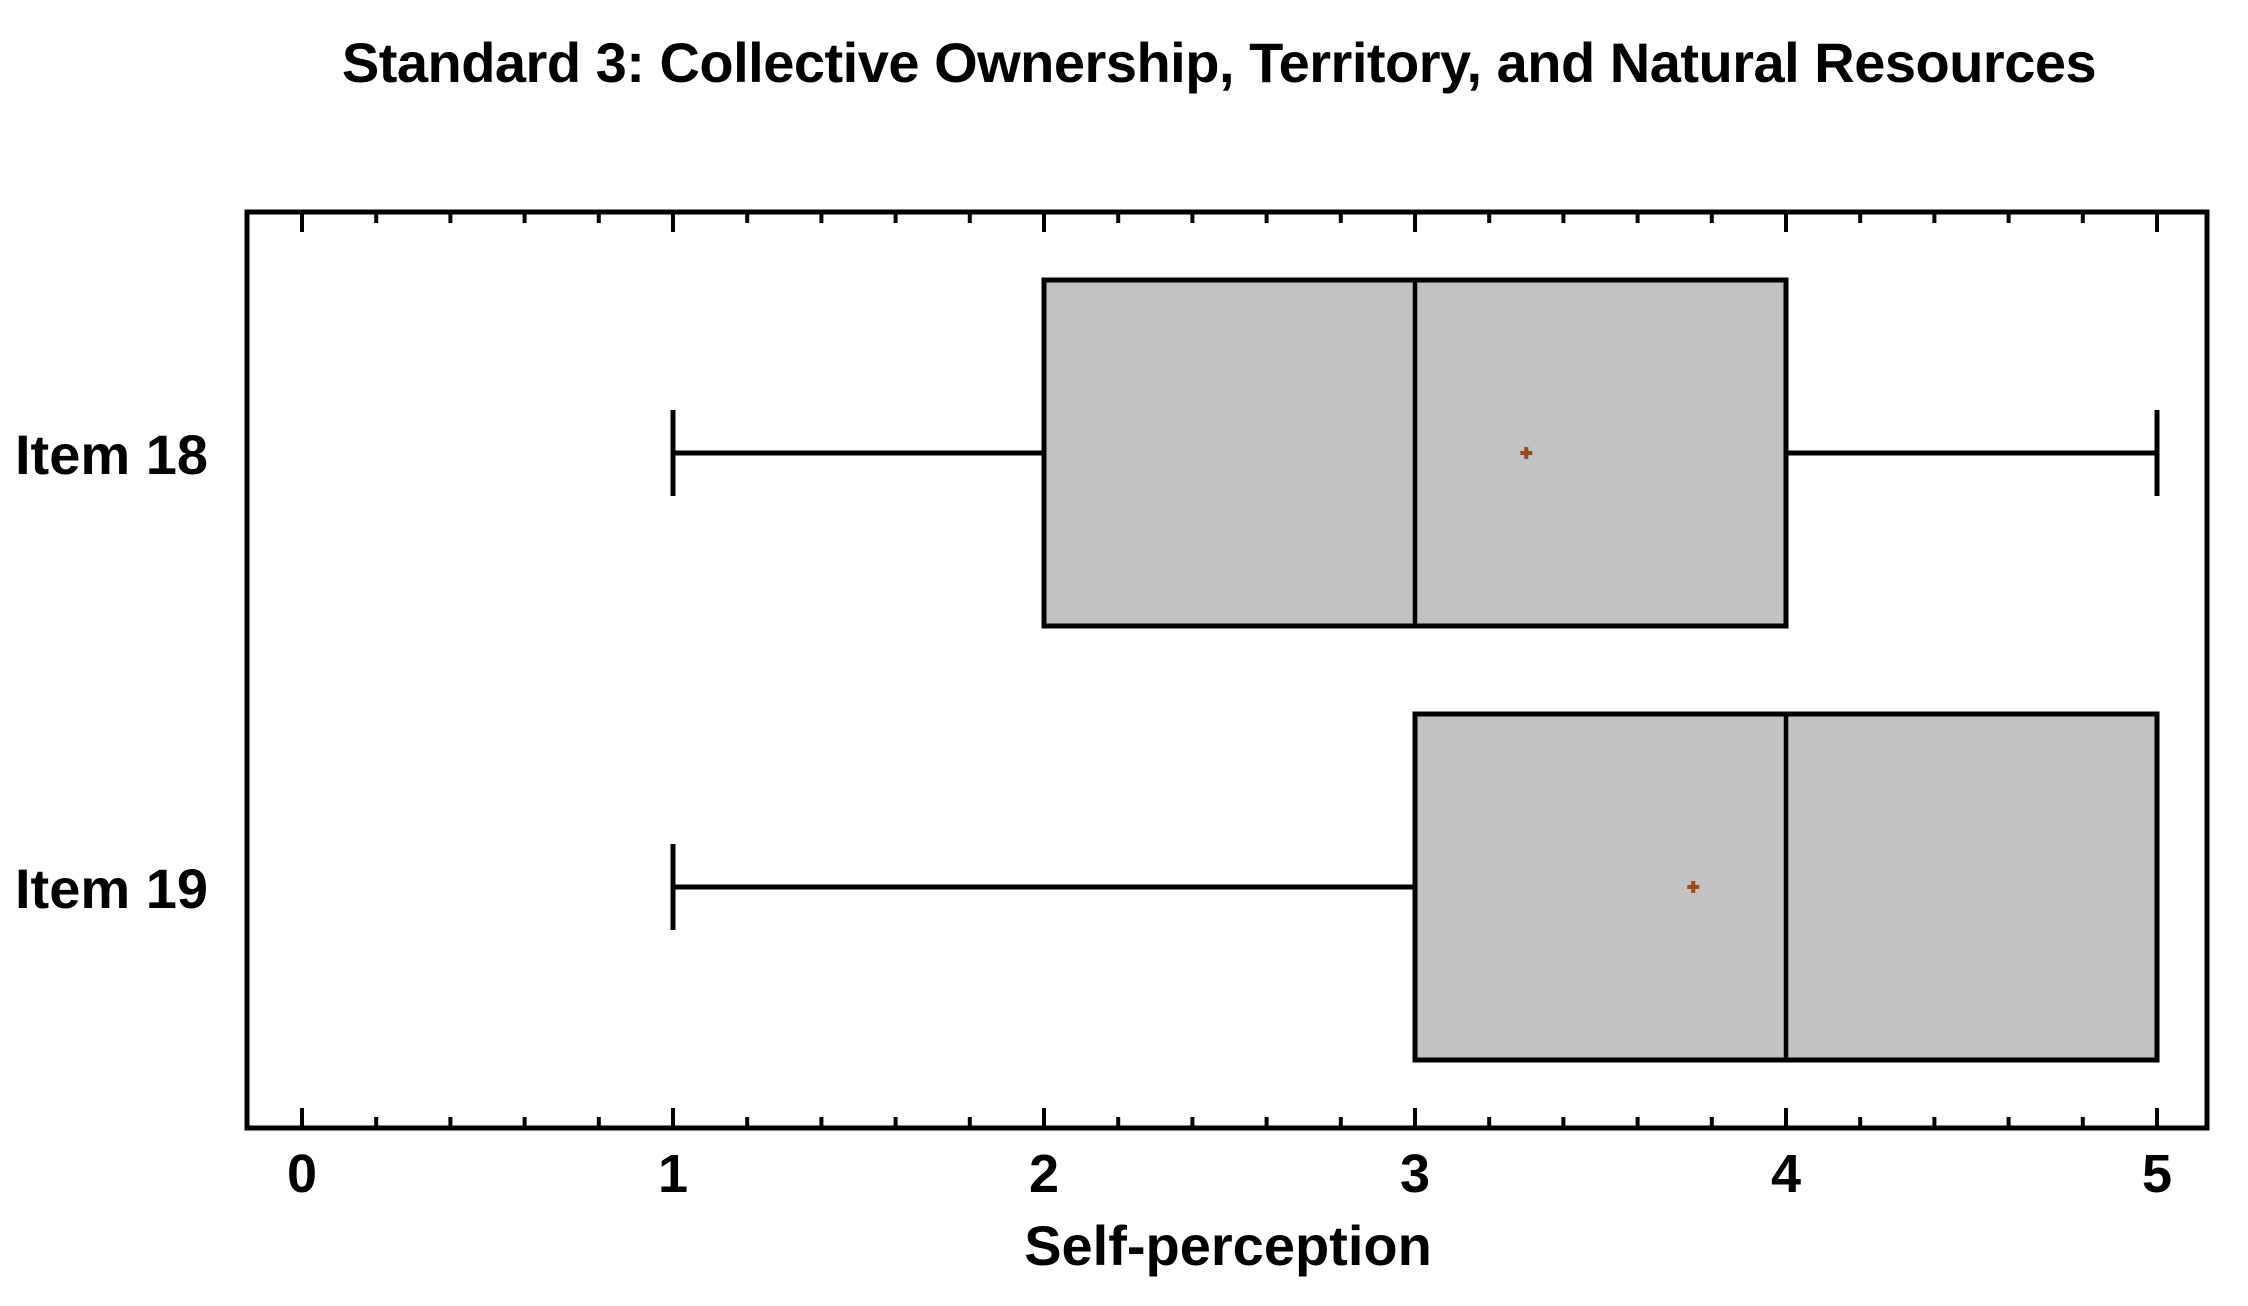 The height and width of the screenshot is (1306, 2248). Describe the element at coordinates (1786, 1174) in the screenshot. I see `x-tick-label: 4` at that location.